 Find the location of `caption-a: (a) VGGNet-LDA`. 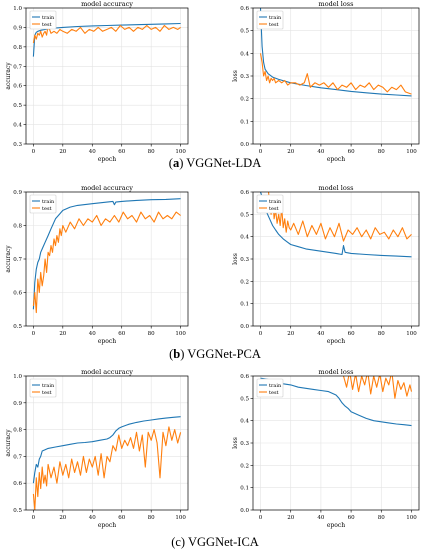

caption-a: (a) VGGNet-LDA is located at coordinates (215, 163).